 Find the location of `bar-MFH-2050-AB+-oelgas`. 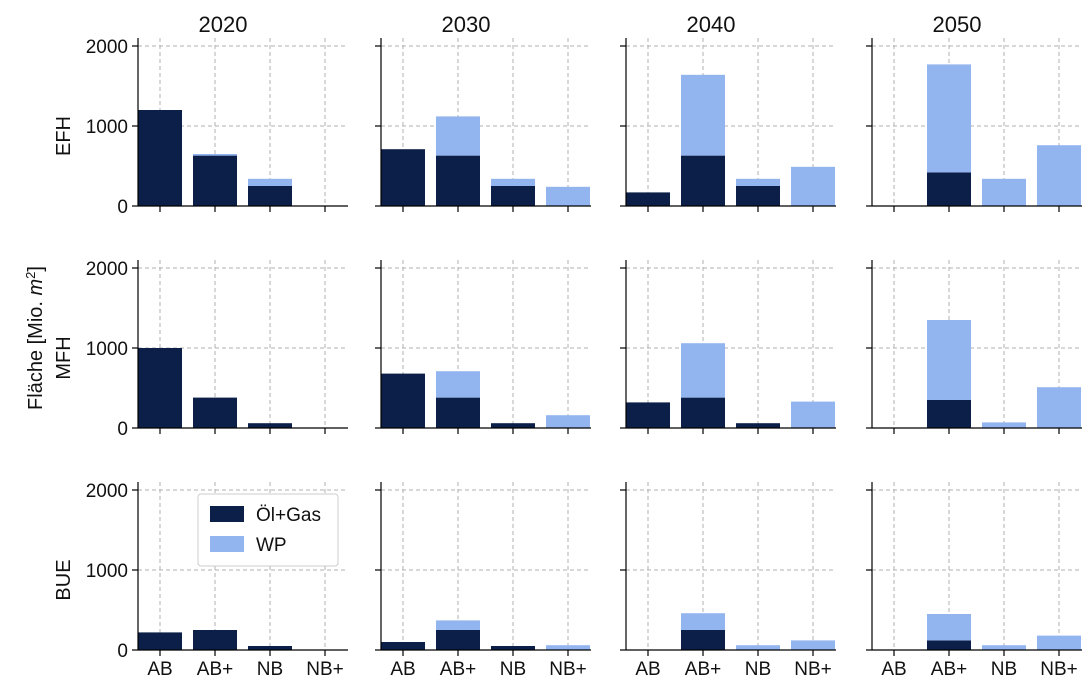

bar-MFH-2050-AB+-oelgas is located at coordinates (949, 414).